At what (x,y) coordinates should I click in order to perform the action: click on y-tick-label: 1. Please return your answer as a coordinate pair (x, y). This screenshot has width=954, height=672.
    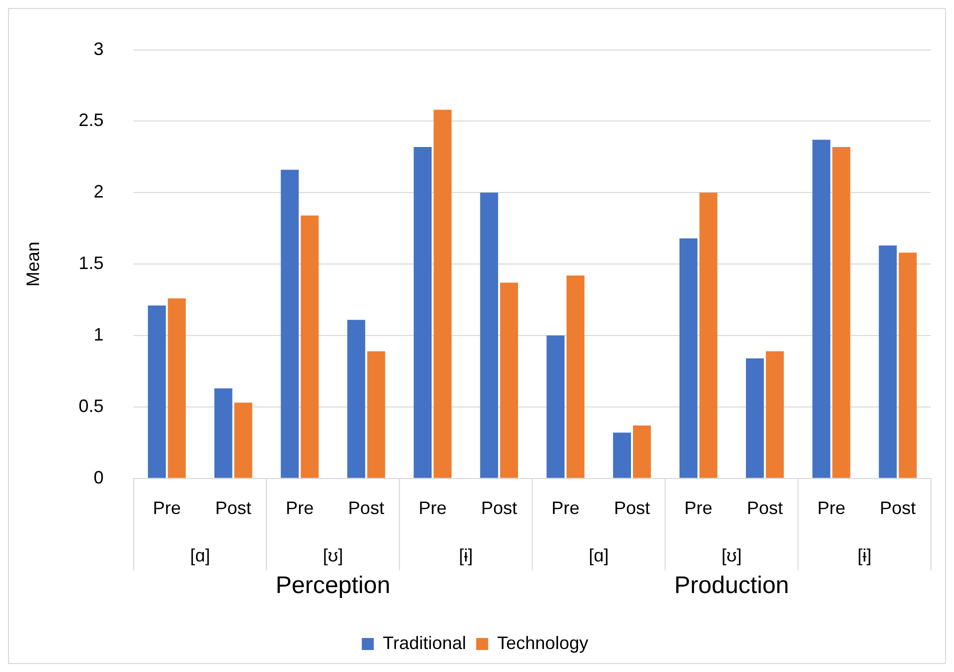
    Looking at the image, I should click on (99, 334).